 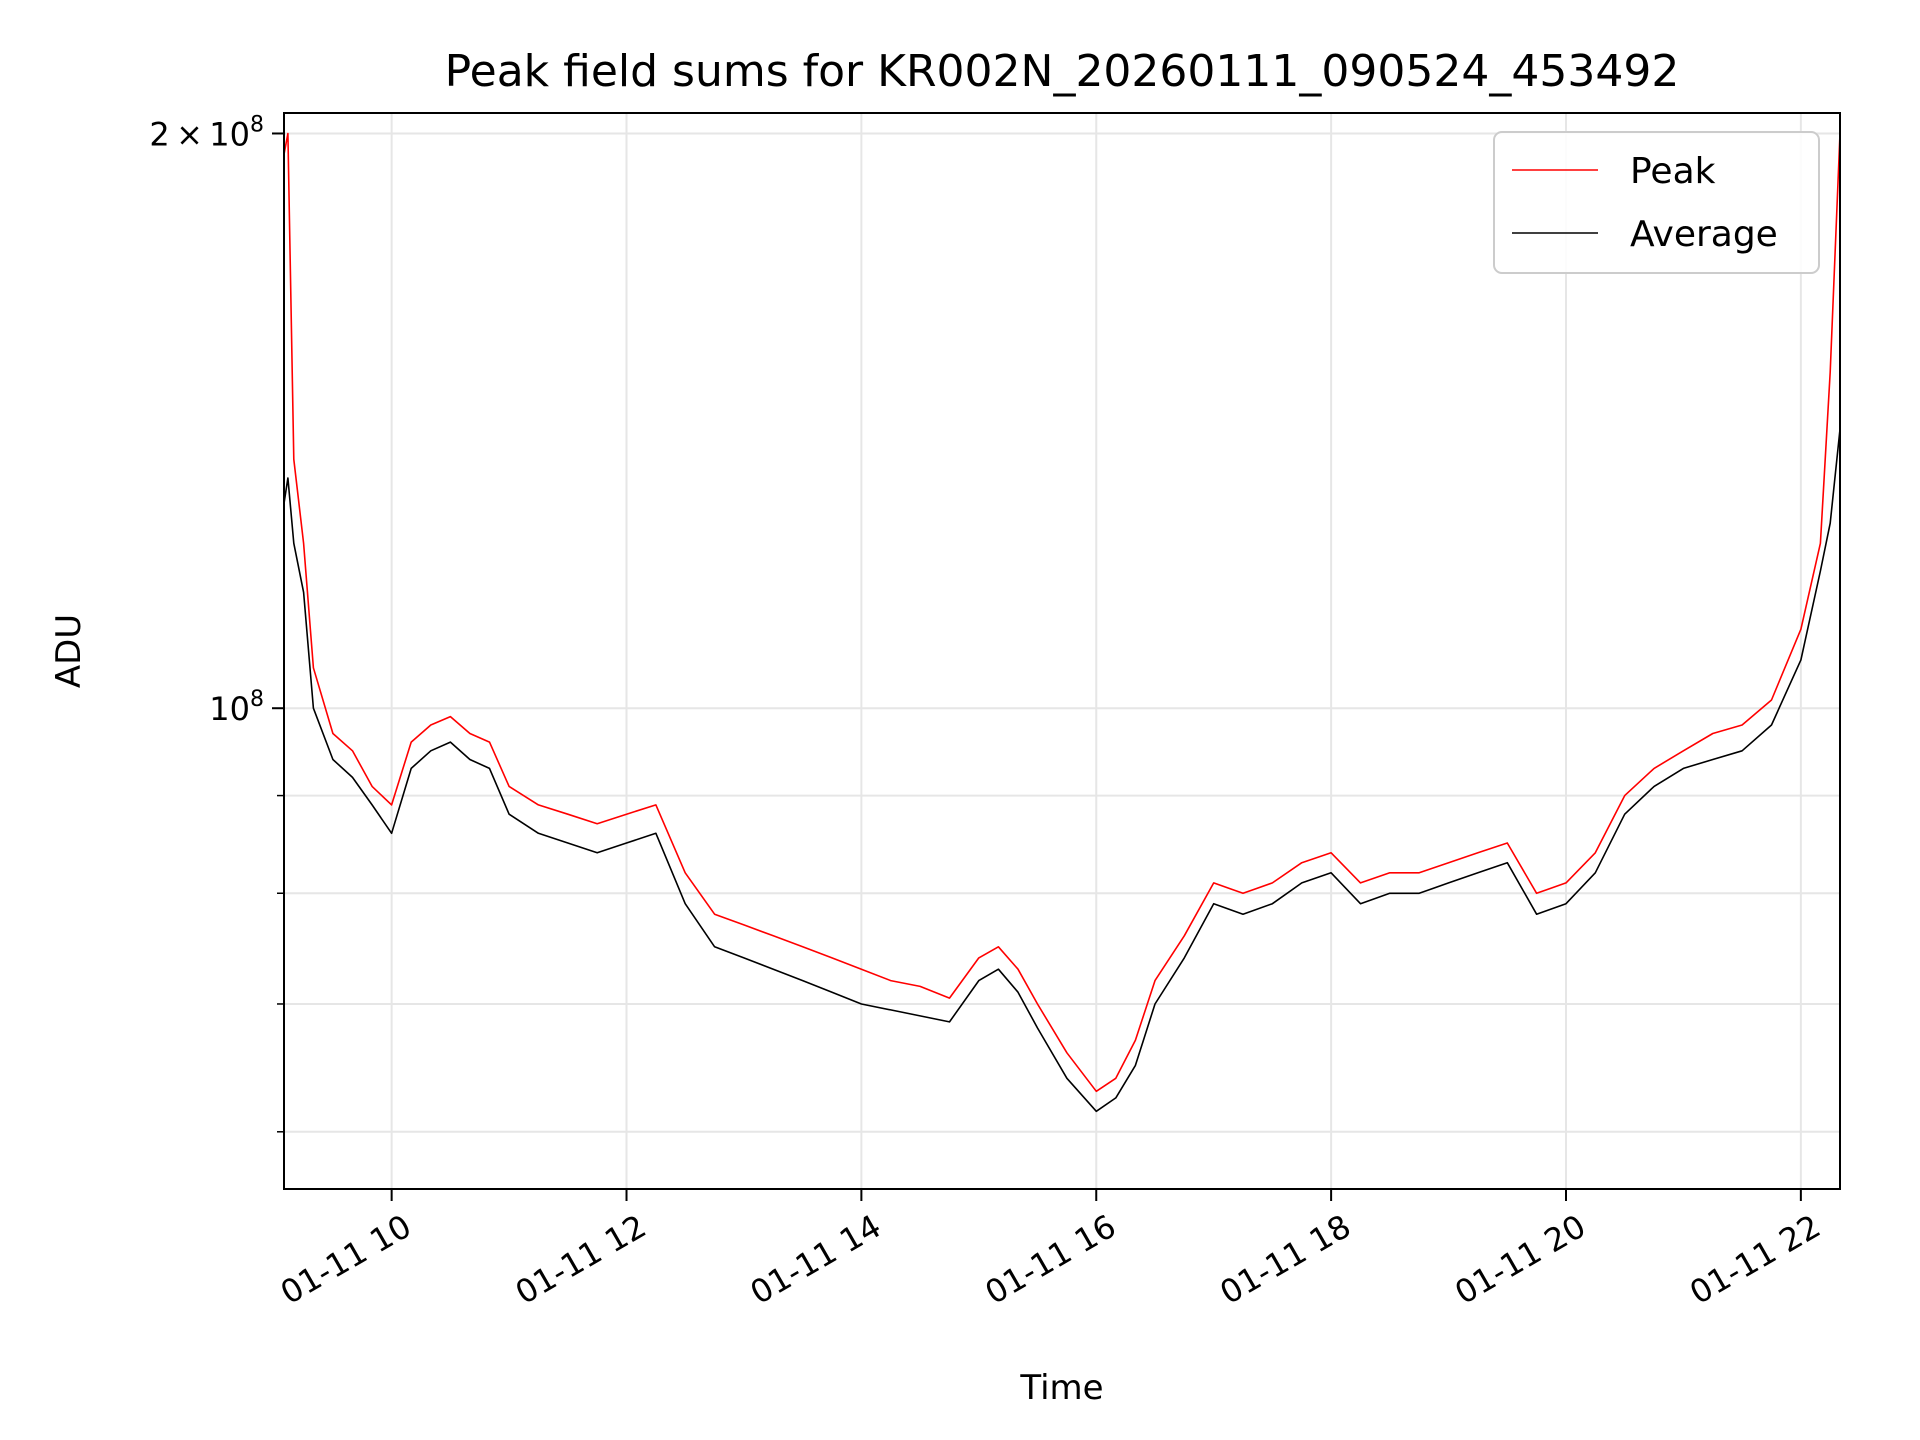 What do you see at coordinates (1061, 1388) in the screenshot?
I see `x-axis-label: Time` at bounding box center [1061, 1388].